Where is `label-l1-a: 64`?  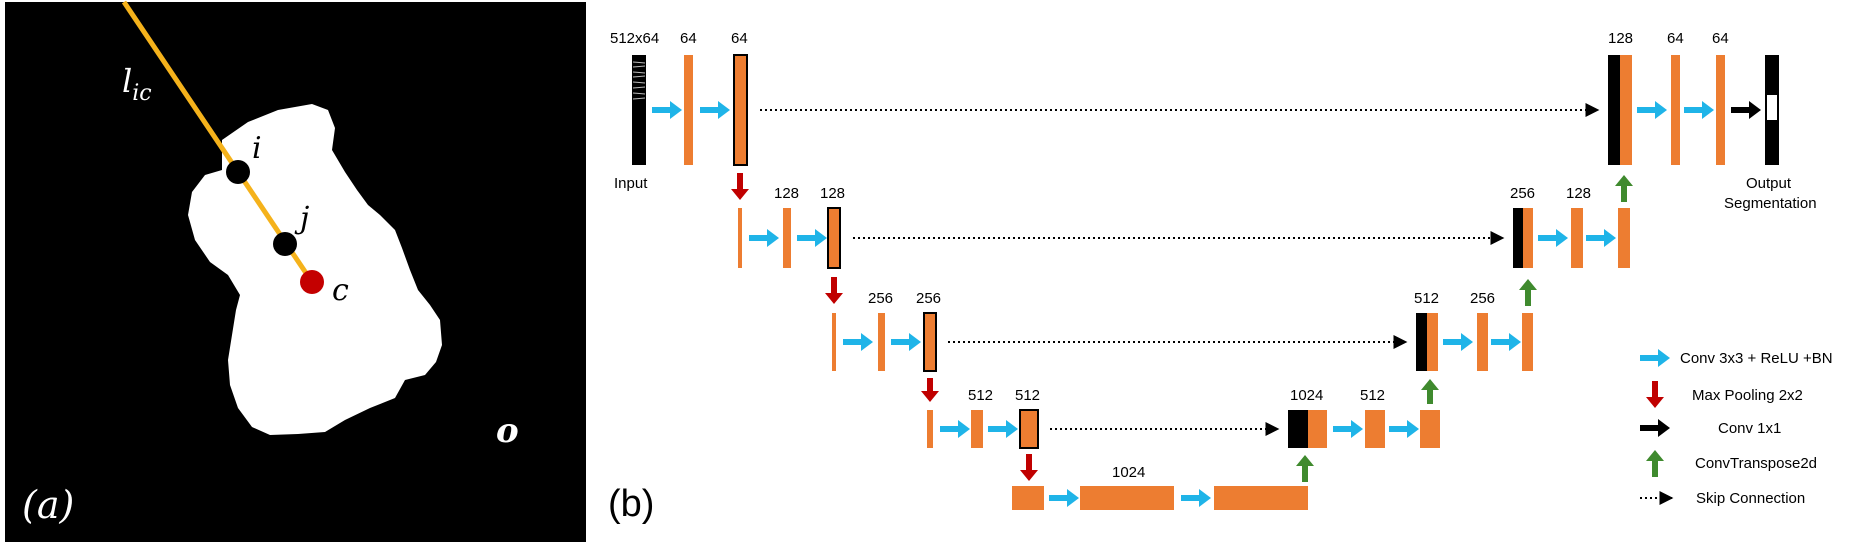 label-l1-a: 64 is located at coordinates (688, 38).